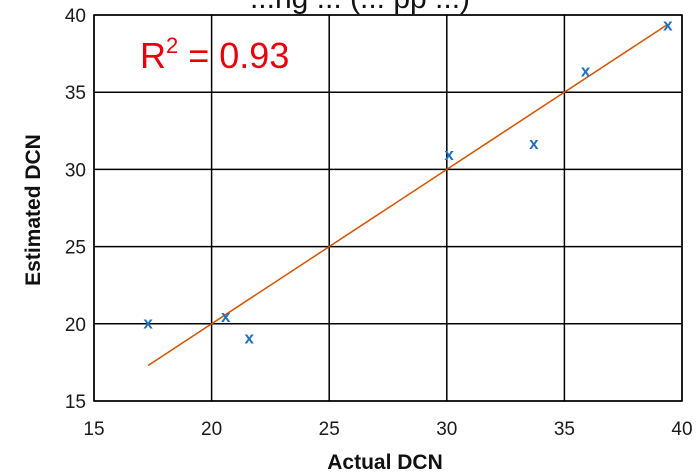 The height and width of the screenshot is (475, 696). I want to click on r-squared-prefix: R, so click(153, 55).